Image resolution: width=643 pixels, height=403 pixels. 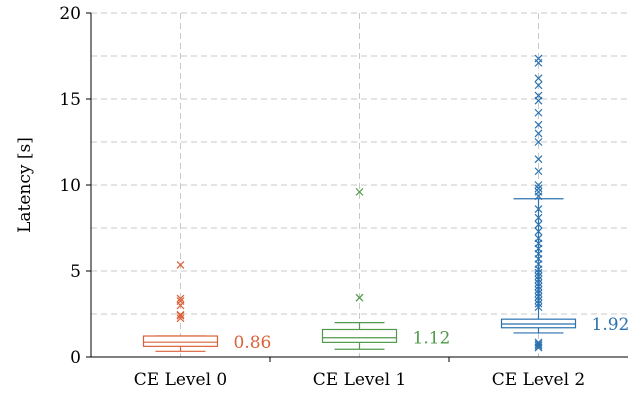 What do you see at coordinates (360, 380) in the screenshot?
I see `x-tick-label: CE Level 1` at bounding box center [360, 380].